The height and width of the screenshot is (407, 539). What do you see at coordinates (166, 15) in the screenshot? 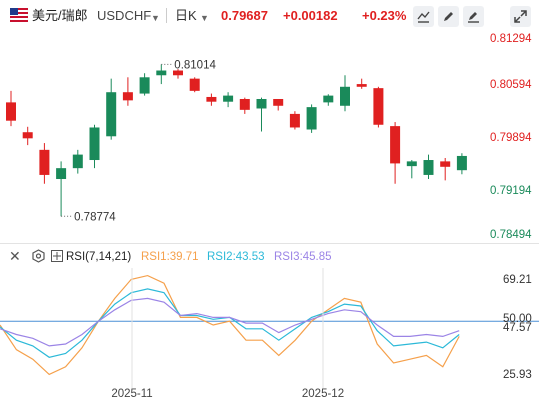
I see `header-divider` at bounding box center [166, 15].